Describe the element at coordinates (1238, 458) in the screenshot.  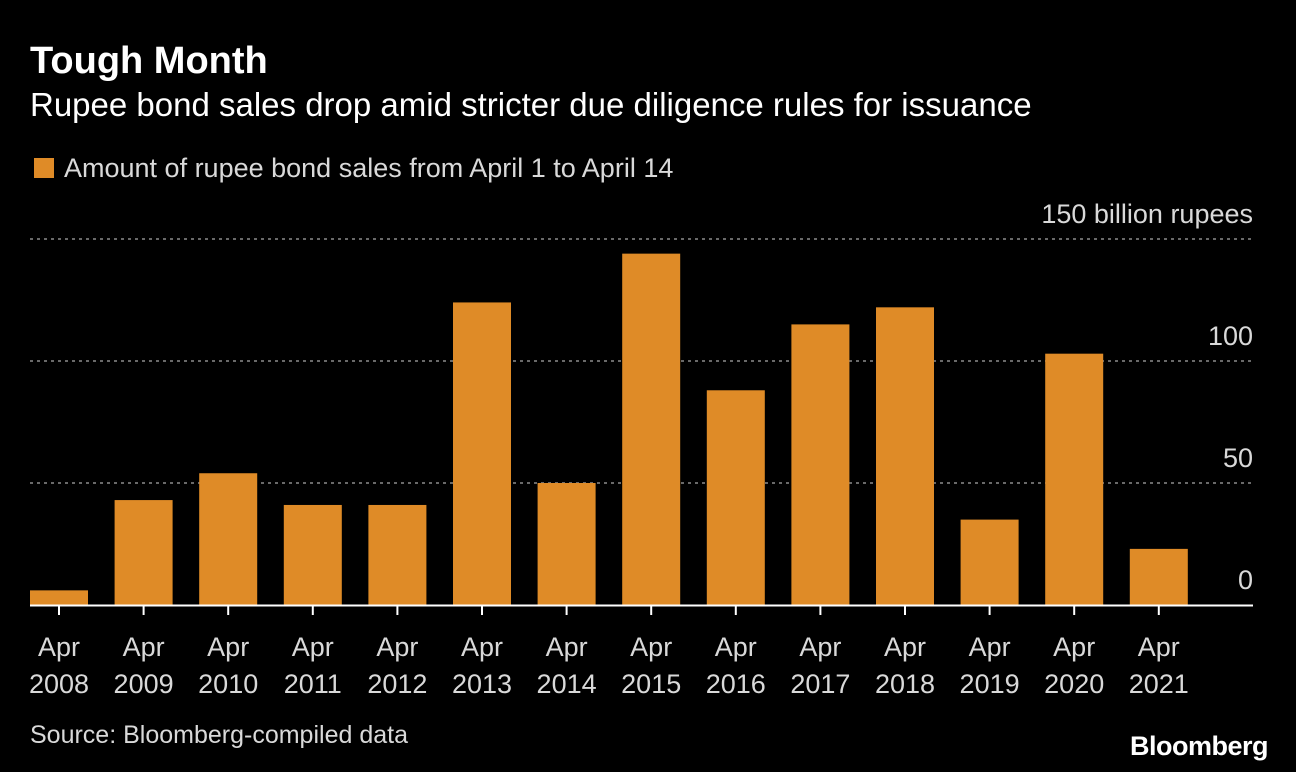
I see `y-tick-label-50: 50` at that location.